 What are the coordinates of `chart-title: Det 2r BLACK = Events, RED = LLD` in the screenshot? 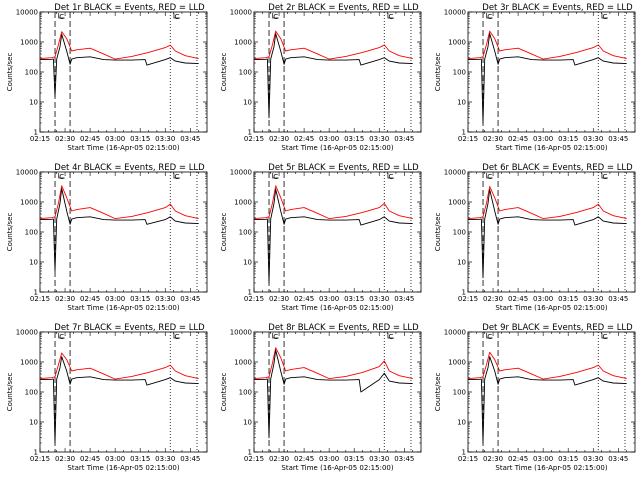 It's located at (343, 8).